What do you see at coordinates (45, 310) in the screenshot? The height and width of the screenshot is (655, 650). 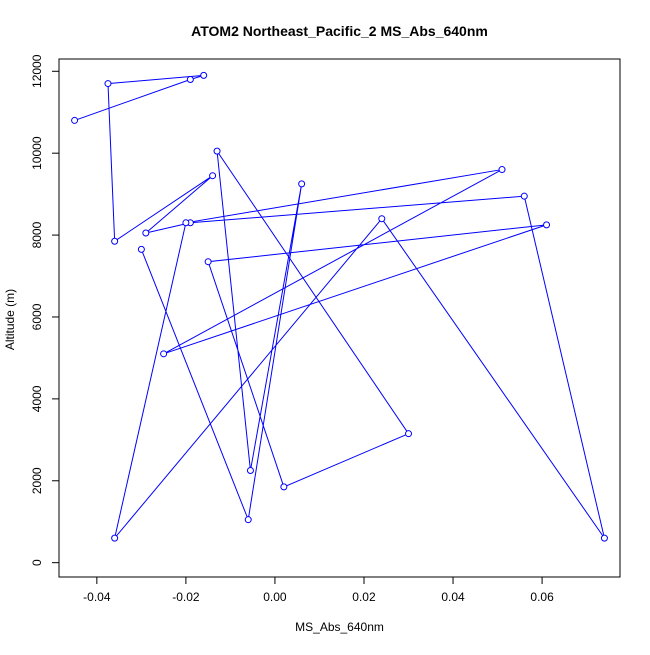 I see `y-axis: 0 2000 4000 6000 8000 10000 12000` at bounding box center [45, 310].